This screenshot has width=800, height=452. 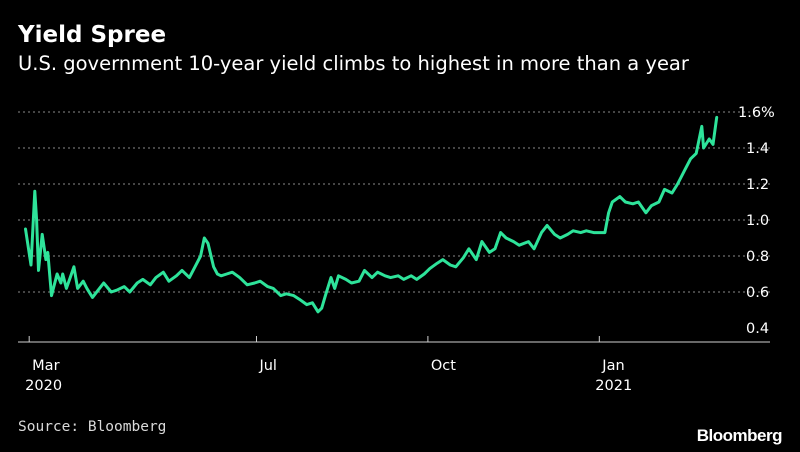 I want to click on y-tick-label: 0.4, so click(x=757, y=329).